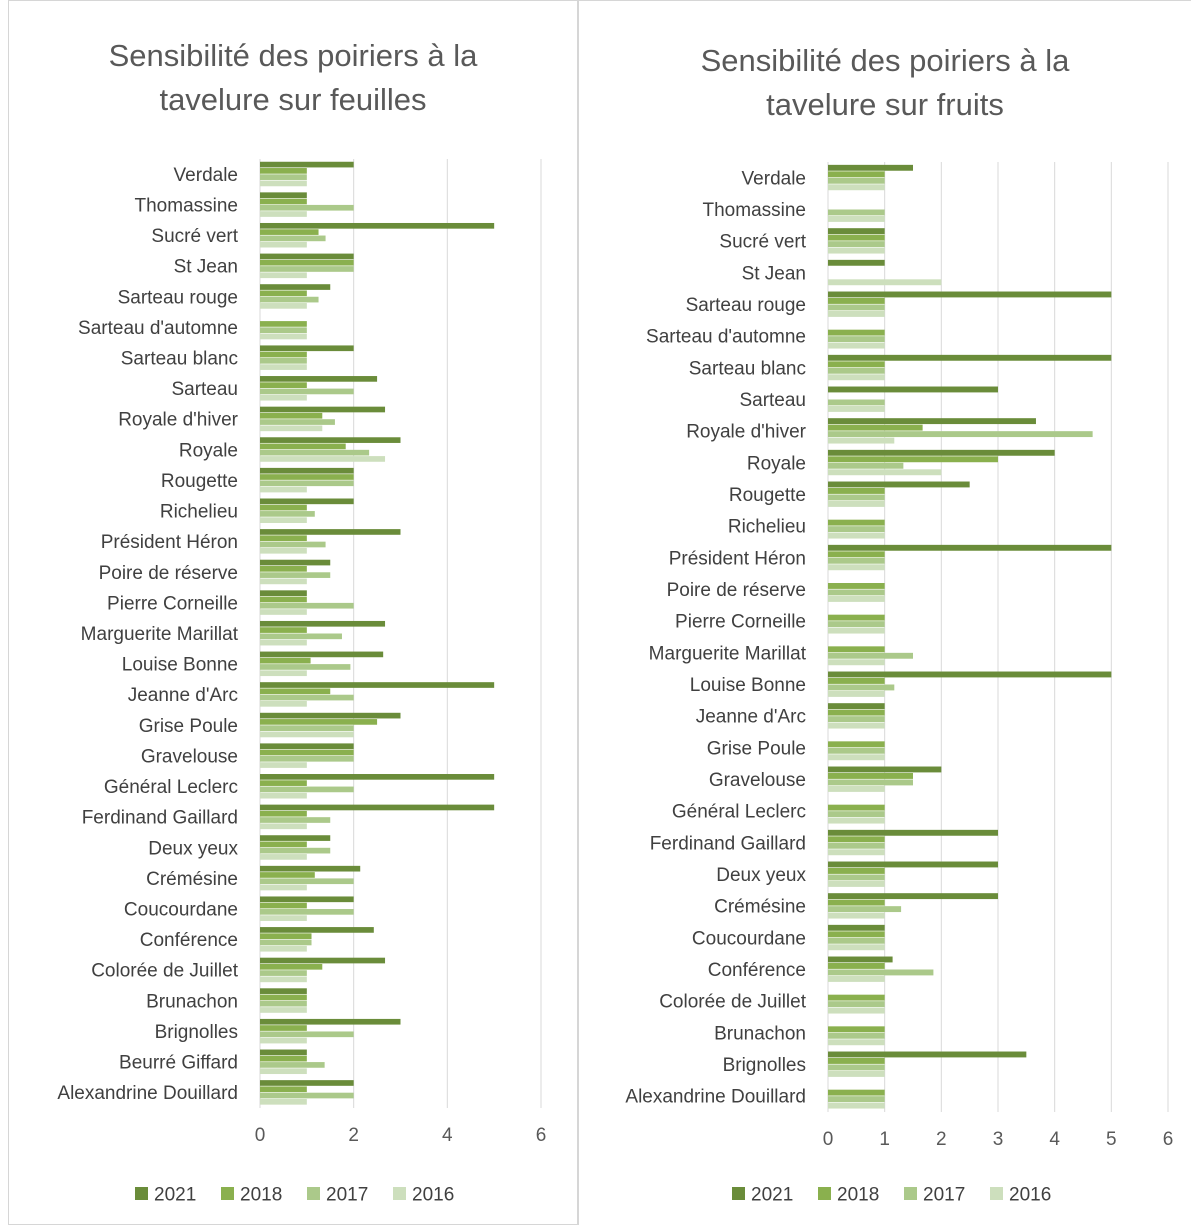 Image resolution: width=1191 pixels, height=1226 pixels. What do you see at coordinates (307, 262) in the screenshot?
I see `bar-2018-st-jean` at bounding box center [307, 262].